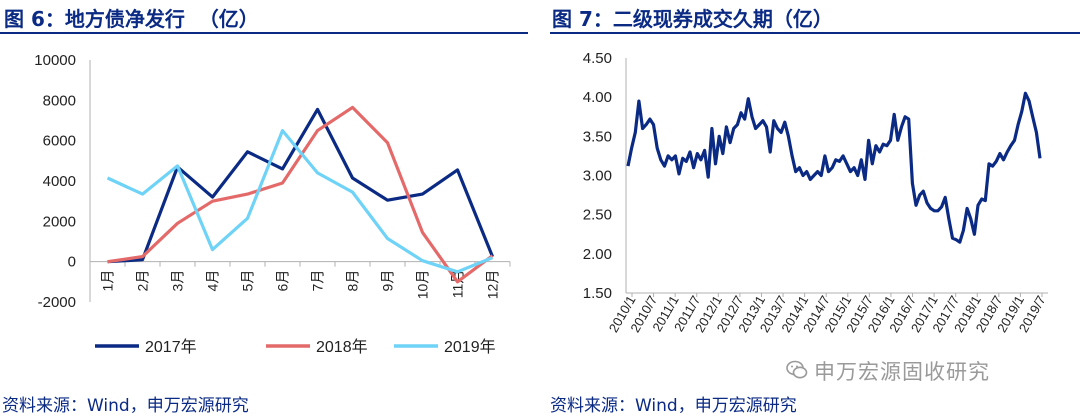 Image resolution: width=1080 pixels, height=420 pixels. What do you see at coordinates (692, 19) in the screenshot?
I see `right-chart-title: 图 7：二级现券成交久期（亿）` at bounding box center [692, 19].